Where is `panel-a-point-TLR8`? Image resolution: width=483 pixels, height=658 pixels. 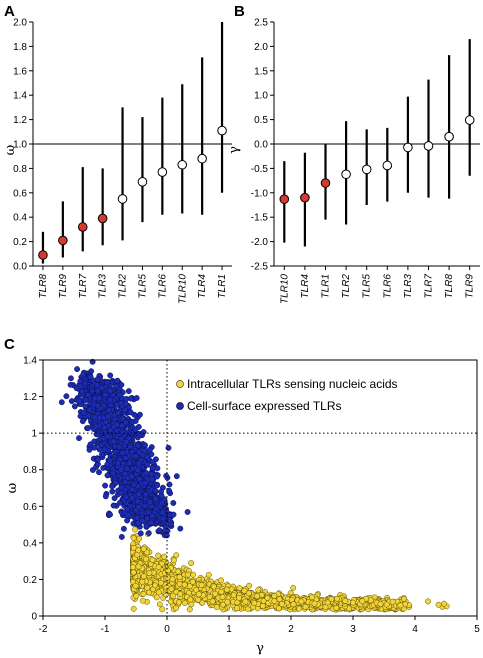
panel-a-point-TLR8 is located at coordinates (43, 255).